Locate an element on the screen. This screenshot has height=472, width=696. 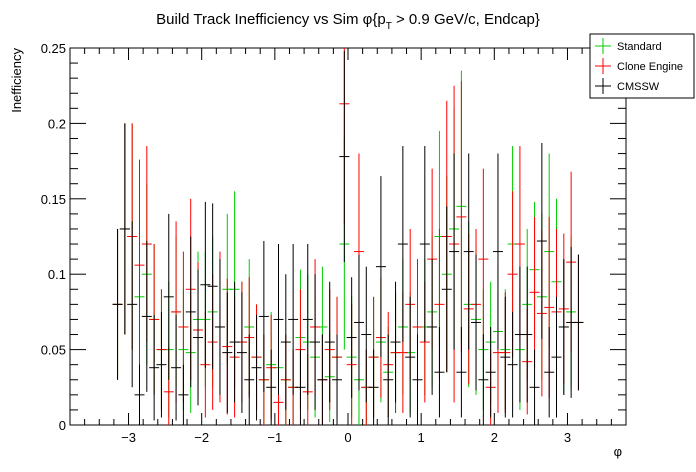
x-tick-label: −3 is located at coordinates (128, 437).